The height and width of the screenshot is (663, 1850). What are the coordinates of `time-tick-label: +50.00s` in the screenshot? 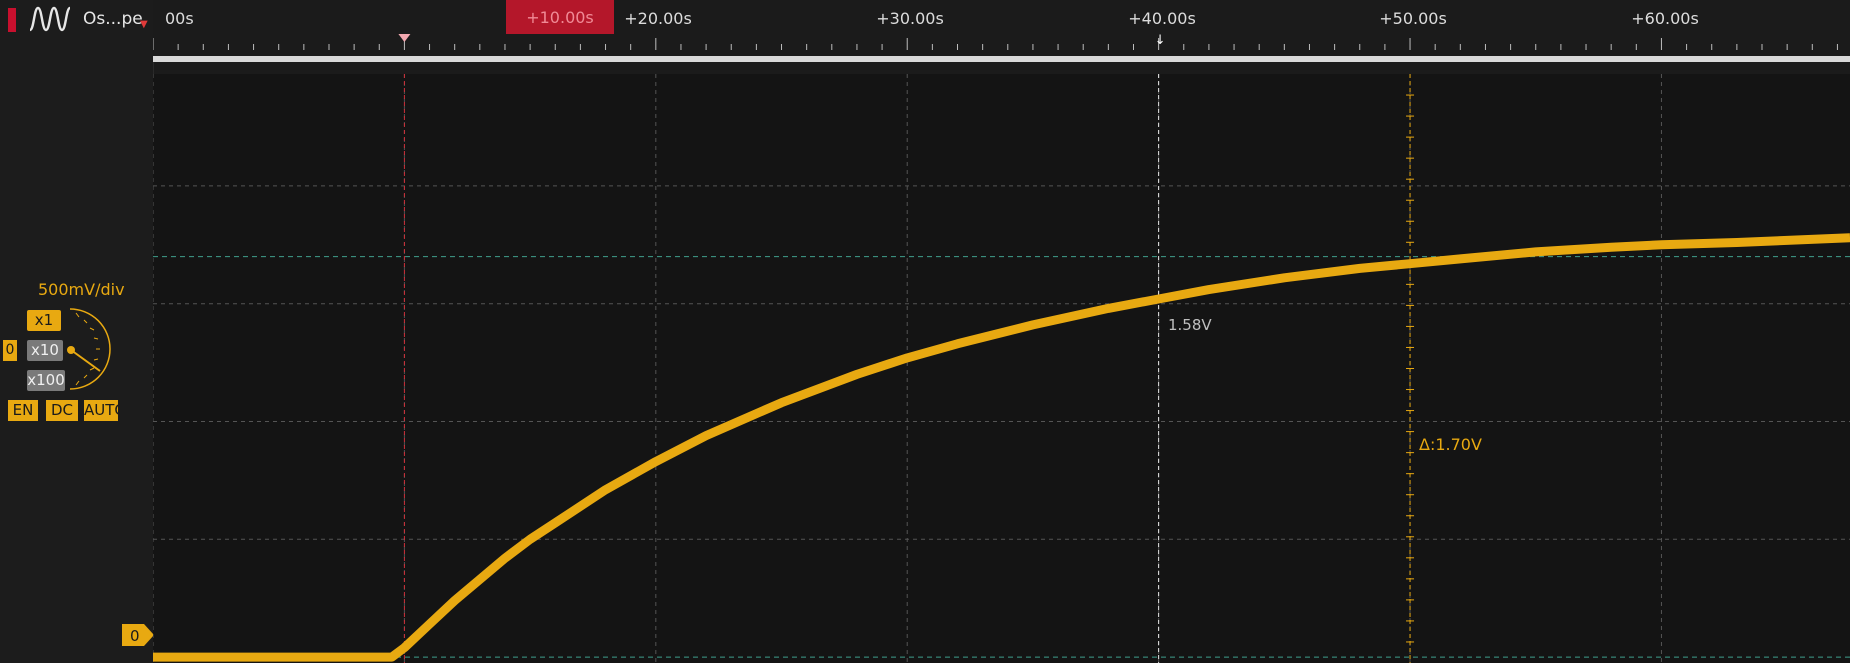 It's located at (1413, 18).